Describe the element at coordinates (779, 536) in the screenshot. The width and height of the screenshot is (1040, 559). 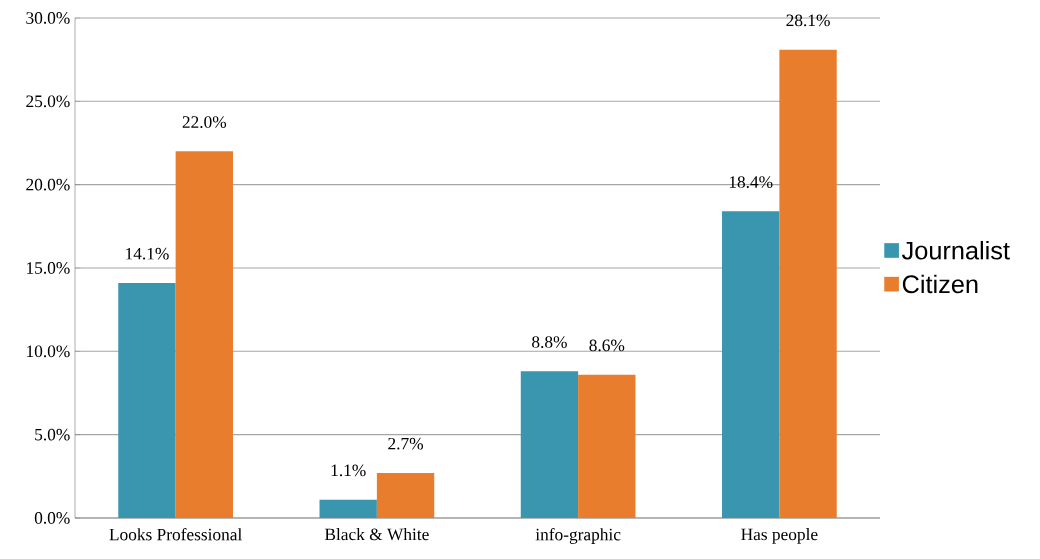
I see `x-tick-label: Has people` at that location.